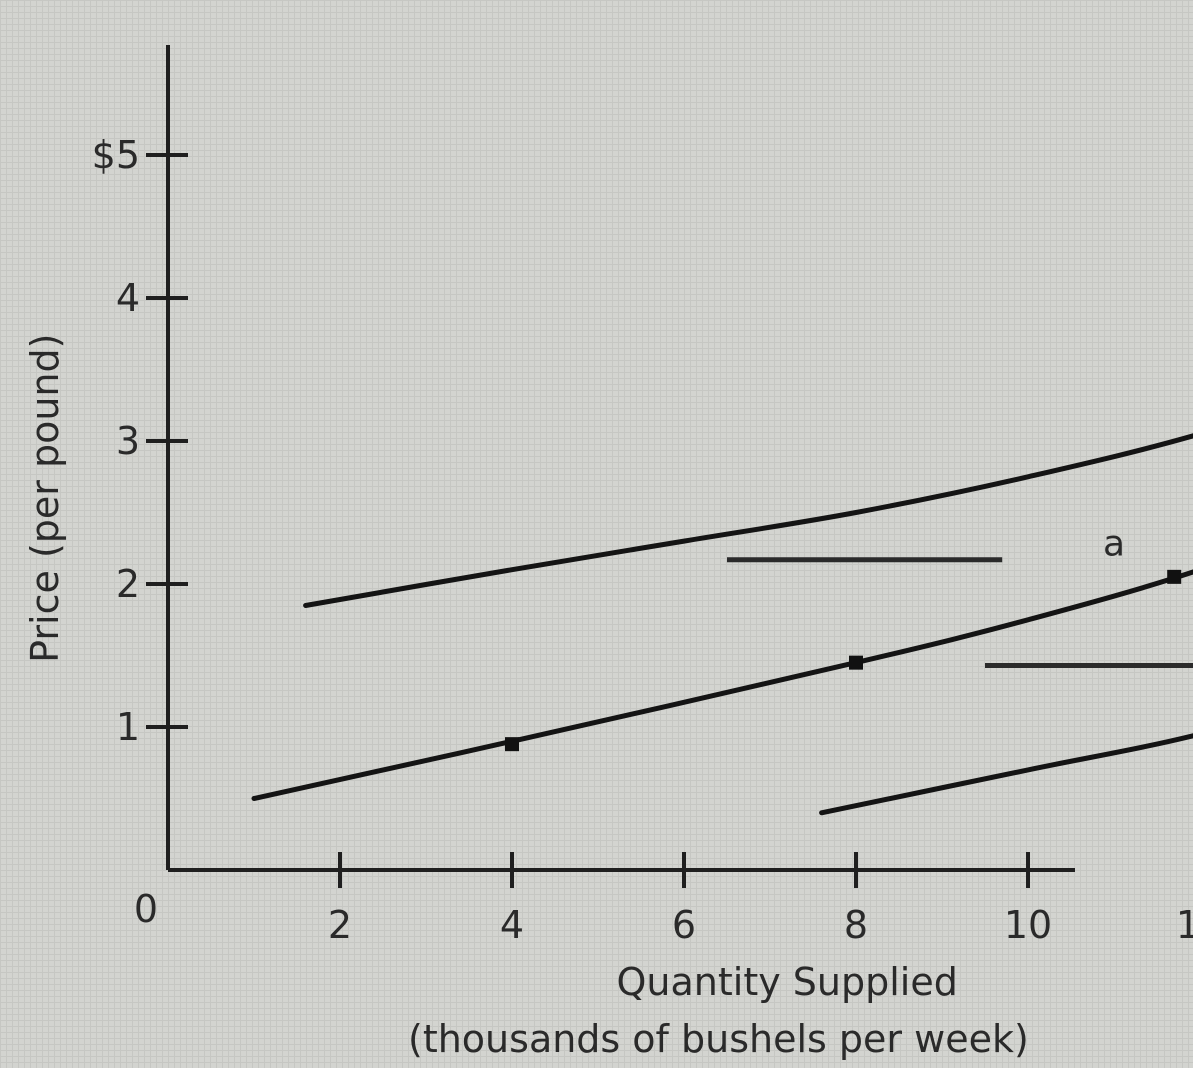 Image resolution: width=1193 pixels, height=1068 pixels. What do you see at coordinates (146, 909) in the screenshot?
I see `origin-label: 0` at bounding box center [146, 909].